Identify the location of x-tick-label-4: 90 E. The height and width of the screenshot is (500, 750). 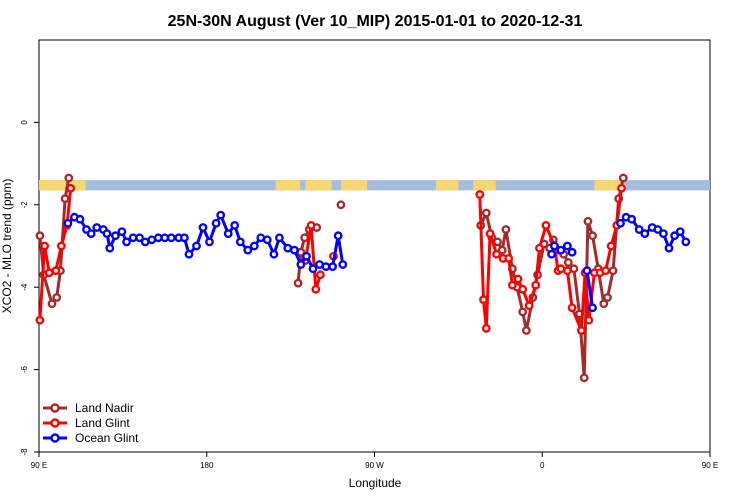
(710, 465).